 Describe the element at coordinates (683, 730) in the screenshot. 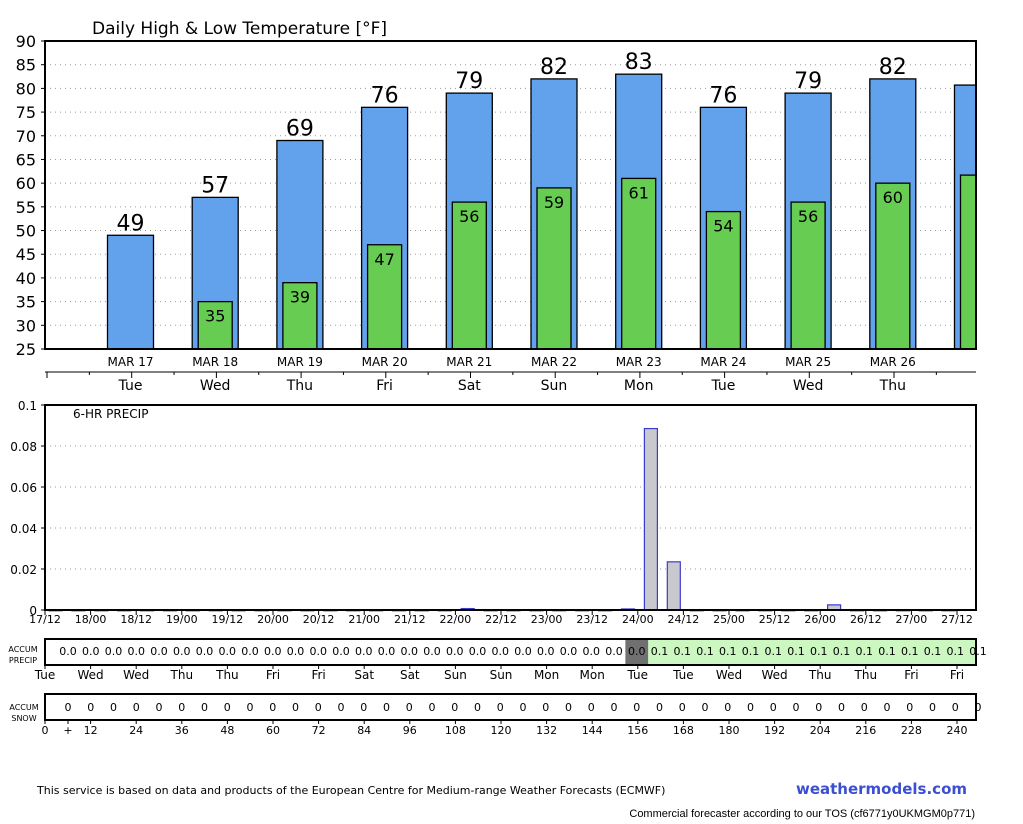

I see `accum-snow-hour-label: 168` at that location.